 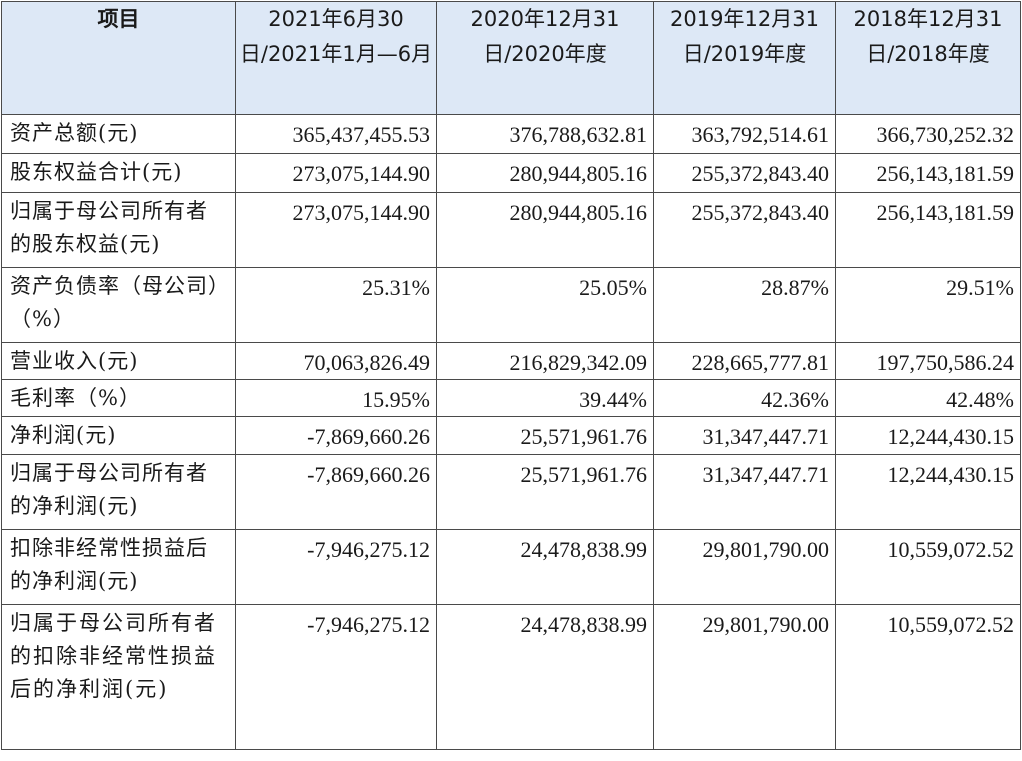 I want to click on table-row: 毛利率（%） 15.95% 39.44% 42.36% 42.48%, so click(x=511, y=398).